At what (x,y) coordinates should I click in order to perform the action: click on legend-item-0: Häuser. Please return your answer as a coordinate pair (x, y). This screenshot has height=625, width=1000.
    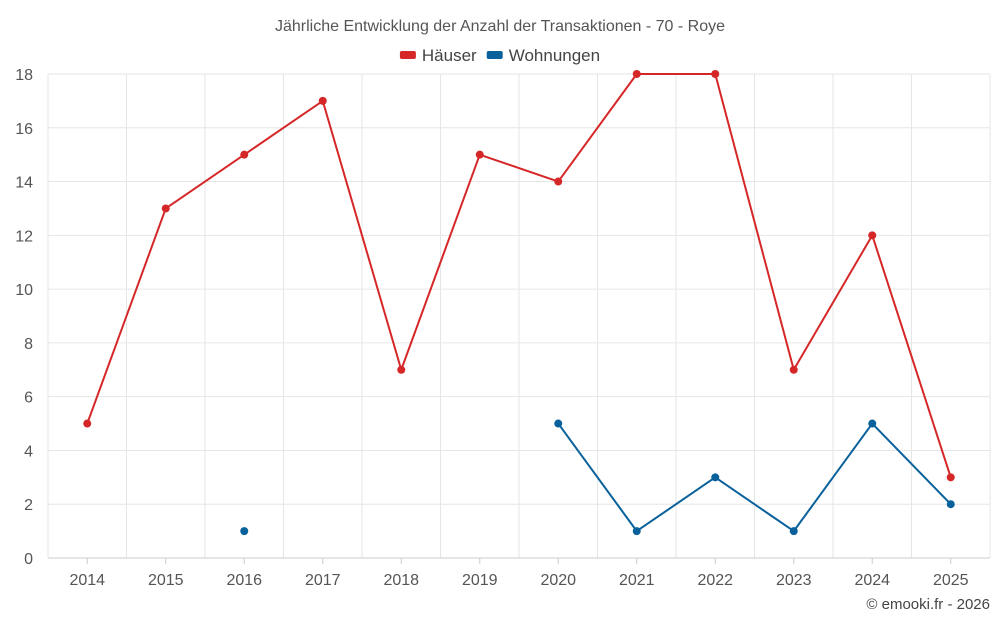
    Looking at the image, I should click on (438, 55).